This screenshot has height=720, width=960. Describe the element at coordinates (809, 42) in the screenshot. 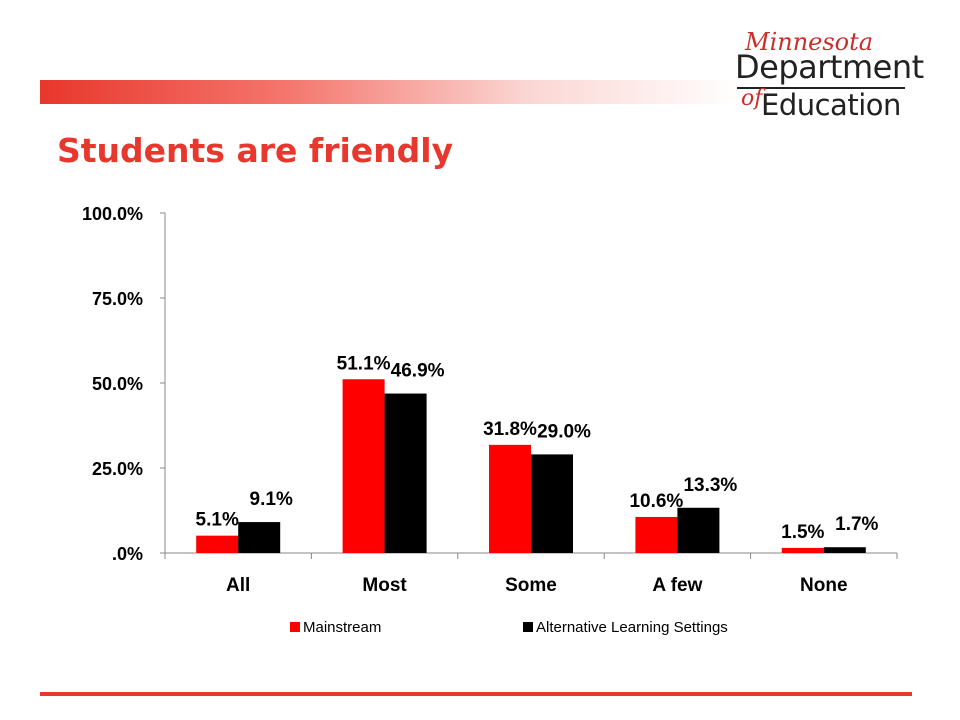

I see `logo-script-text: Minnesota` at that location.